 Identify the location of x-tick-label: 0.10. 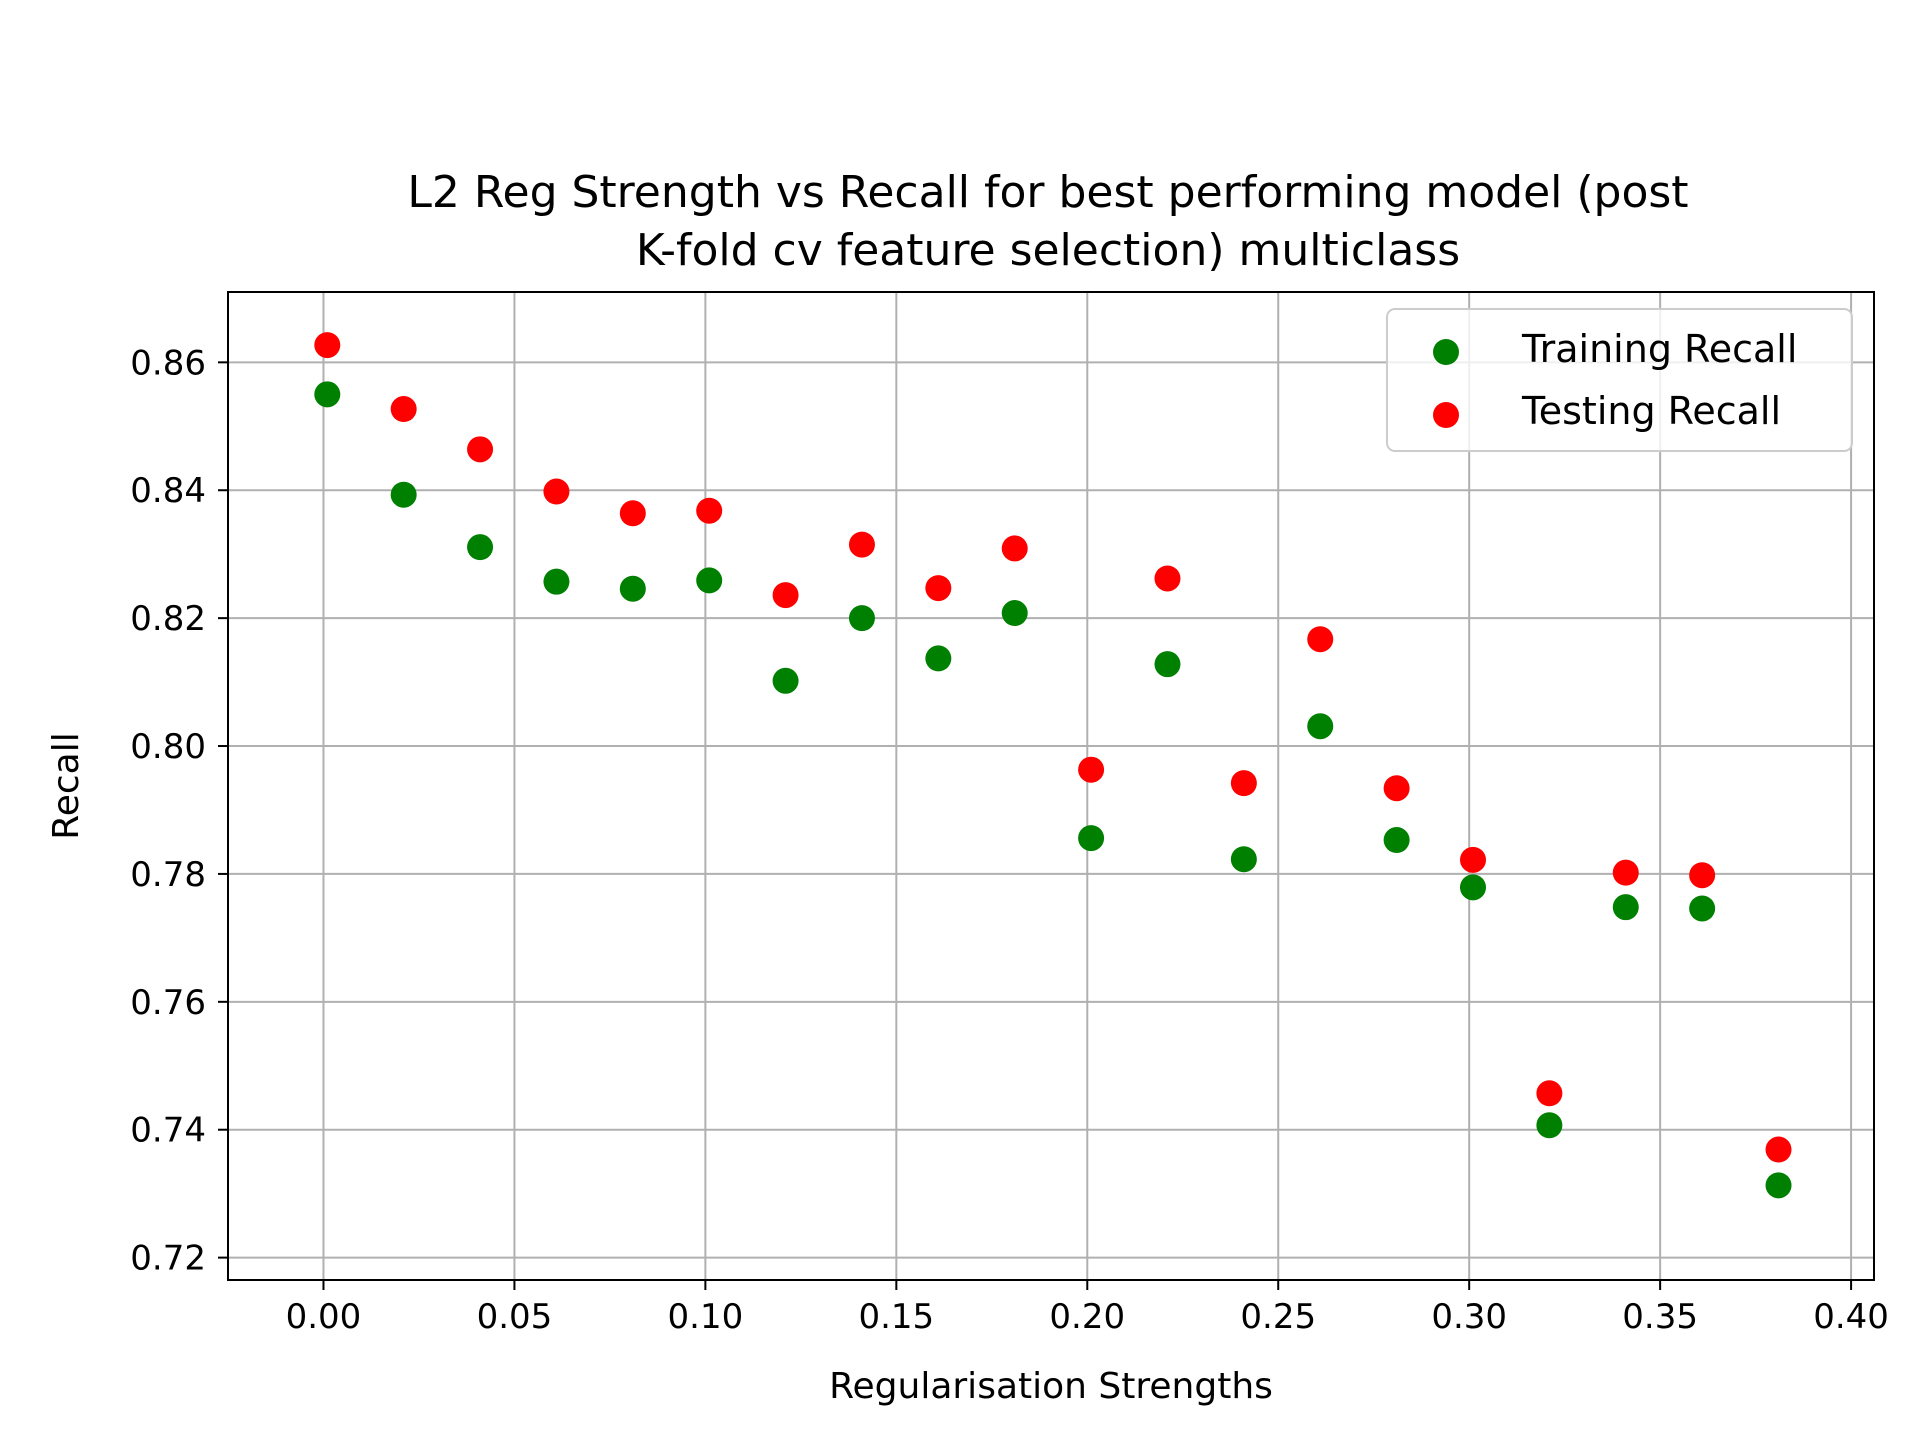
(706, 1317).